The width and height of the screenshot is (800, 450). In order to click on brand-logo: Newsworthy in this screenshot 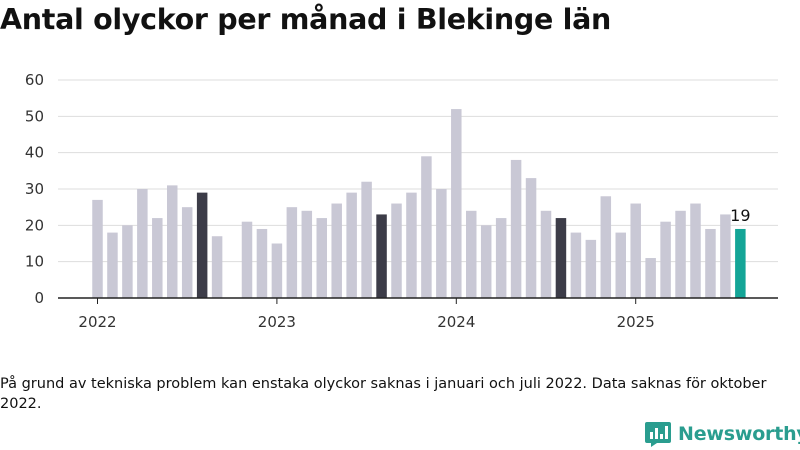, I will do `click(722, 434)`.